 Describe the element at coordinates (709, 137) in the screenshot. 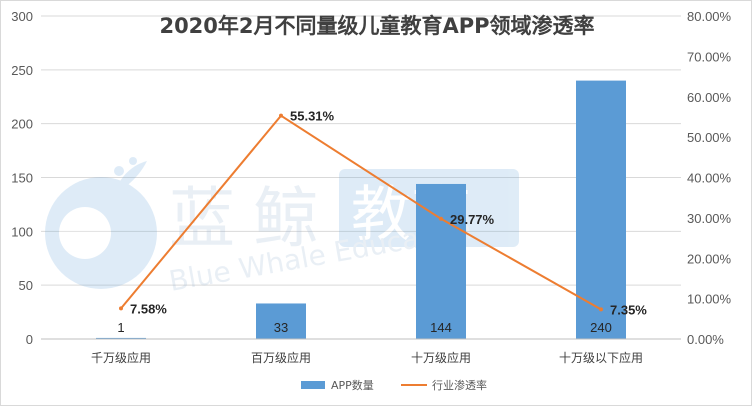

I see `y-right-tick-label: 50.00%` at that location.